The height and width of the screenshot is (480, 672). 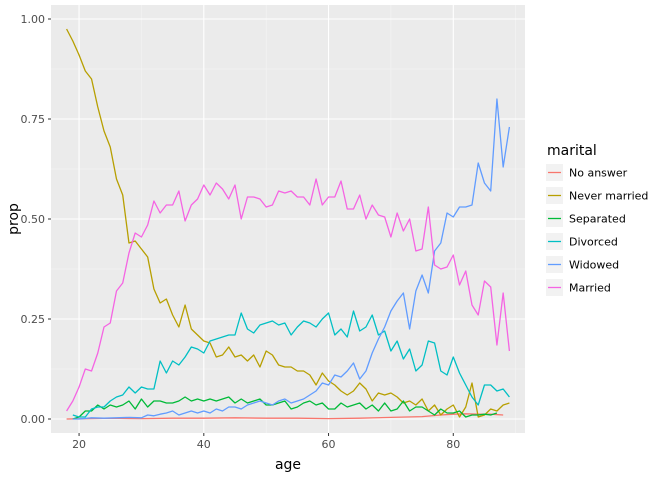 What do you see at coordinates (33, 119) in the screenshot?
I see `y-tick-label-3: 0.75` at bounding box center [33, 119].